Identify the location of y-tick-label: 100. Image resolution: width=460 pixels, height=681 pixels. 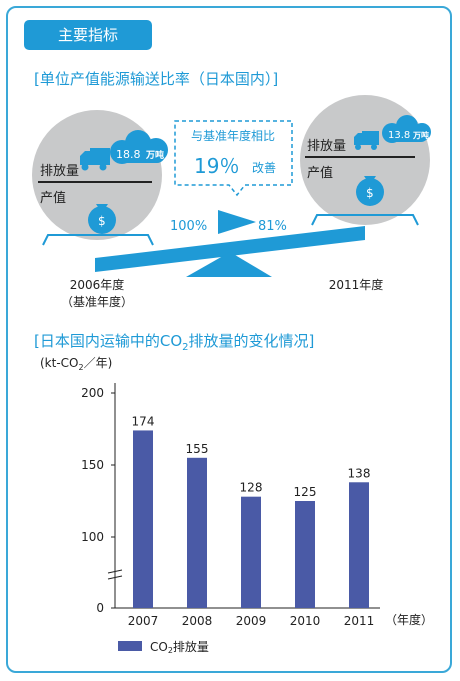
(92, 537).